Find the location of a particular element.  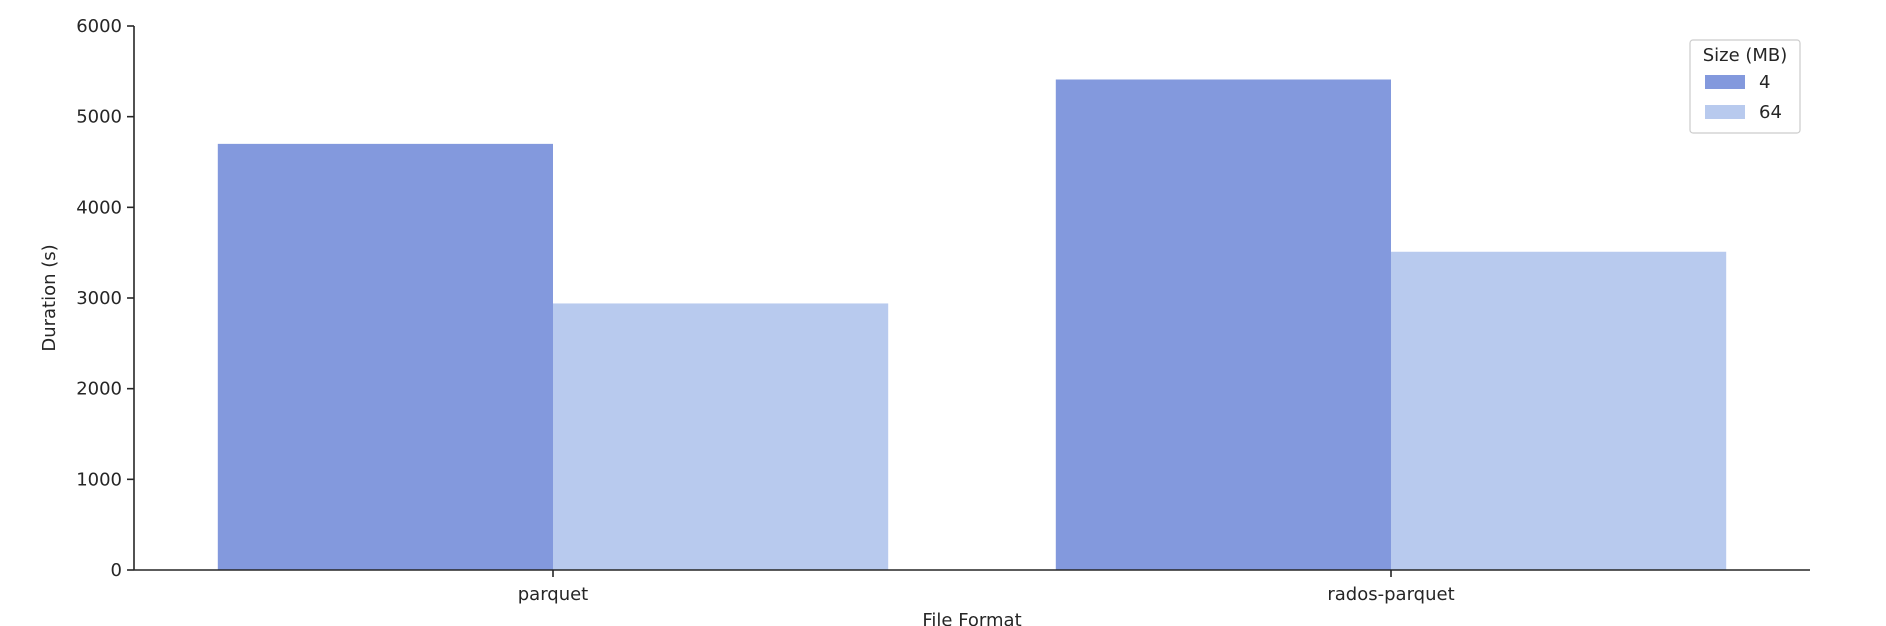

legend: Size (MB) 464 is located at coordinates (1745, 86).